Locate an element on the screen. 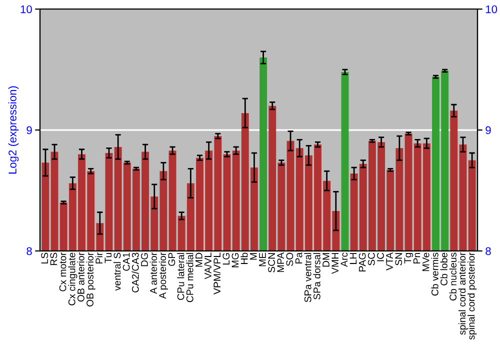  x-tick-label: VTA is located at coordinates (389, 261).